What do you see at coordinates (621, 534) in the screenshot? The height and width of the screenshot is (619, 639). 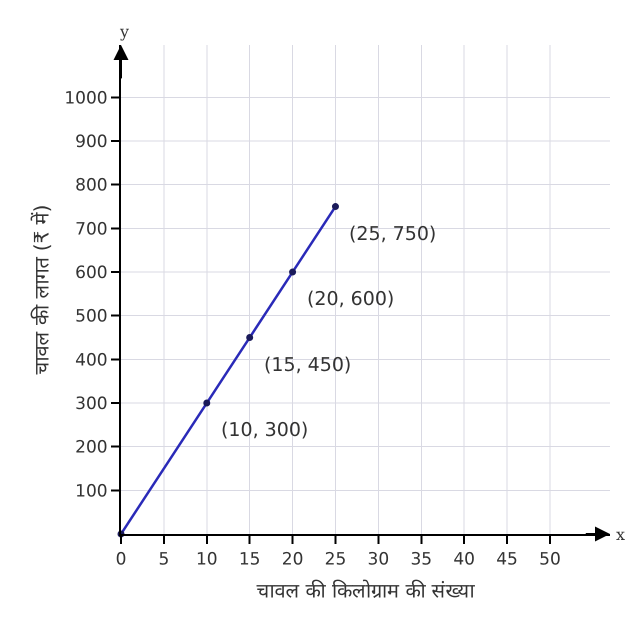 I see `text: x` at bounding box center [621, 534].